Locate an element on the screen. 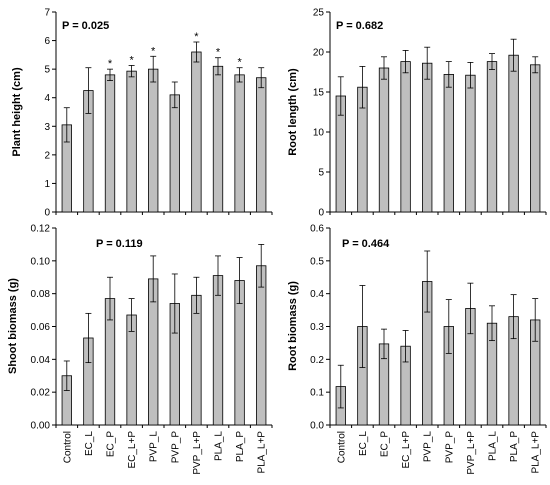  y-tick-label: 0.08 is located at coordinates (41, 294).